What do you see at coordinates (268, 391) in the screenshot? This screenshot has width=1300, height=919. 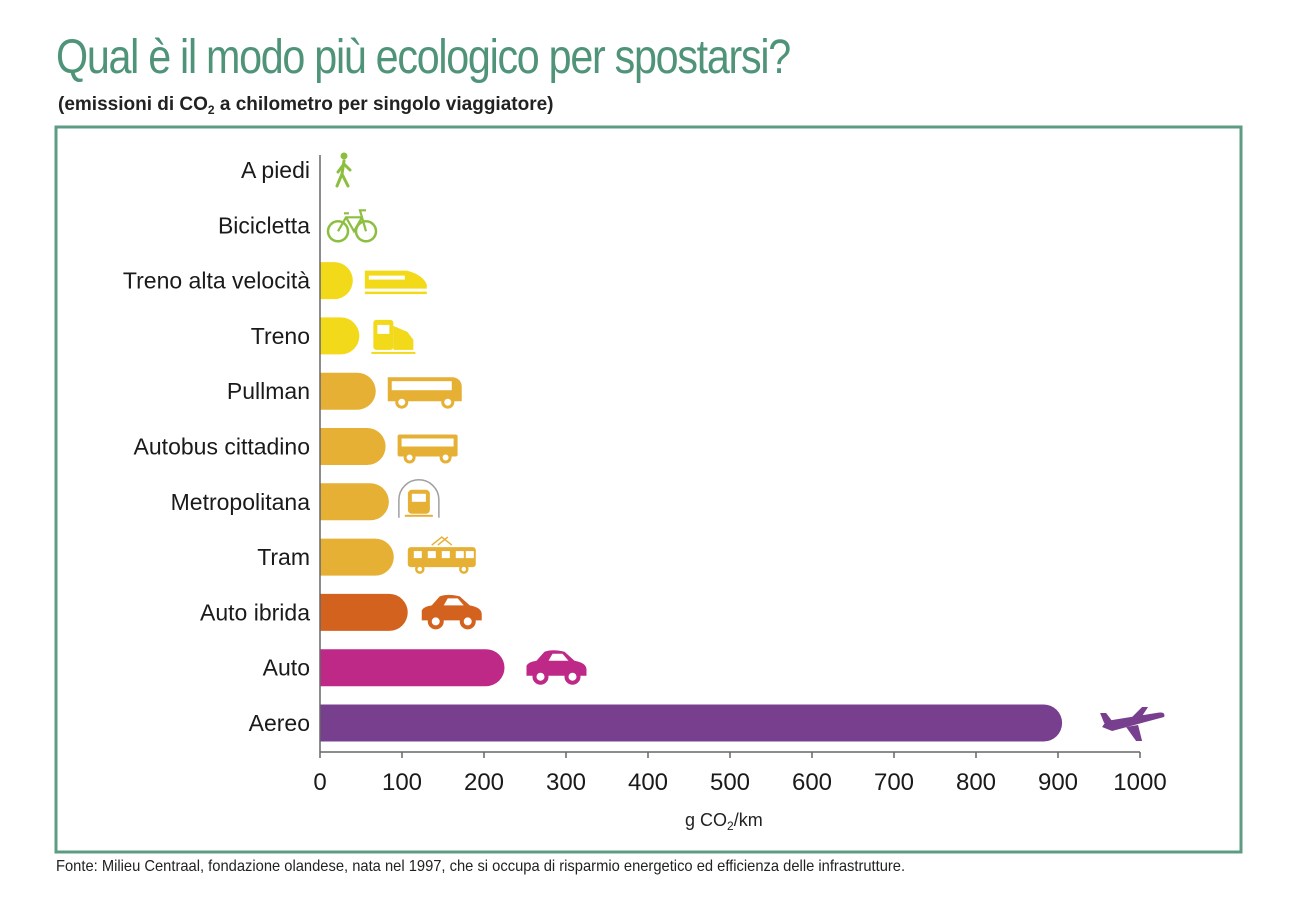 I see `category-label-pullman: Pullman` at bounding box center [268, 391].